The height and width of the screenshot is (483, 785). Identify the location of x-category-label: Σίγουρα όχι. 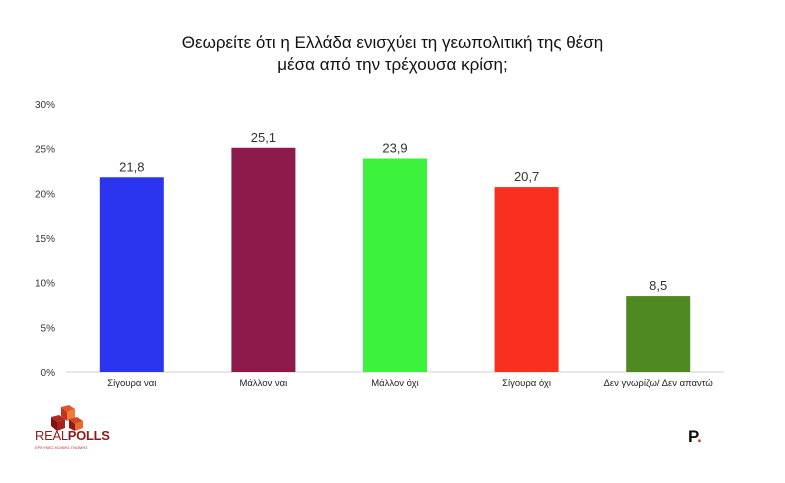
(526, 383).